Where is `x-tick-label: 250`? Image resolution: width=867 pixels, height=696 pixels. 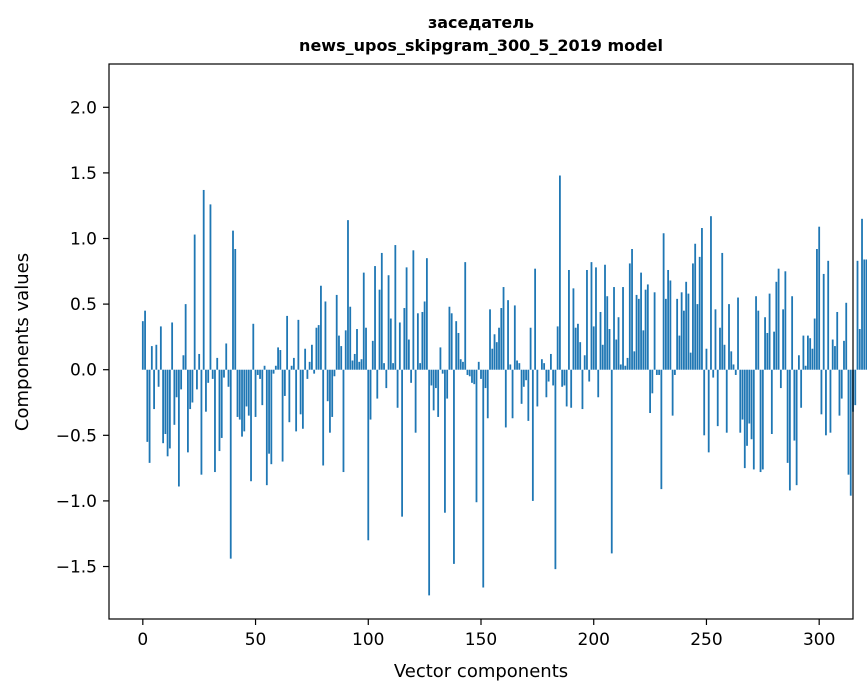
x-tick-label: 250 is located at coordinates (706, 640).